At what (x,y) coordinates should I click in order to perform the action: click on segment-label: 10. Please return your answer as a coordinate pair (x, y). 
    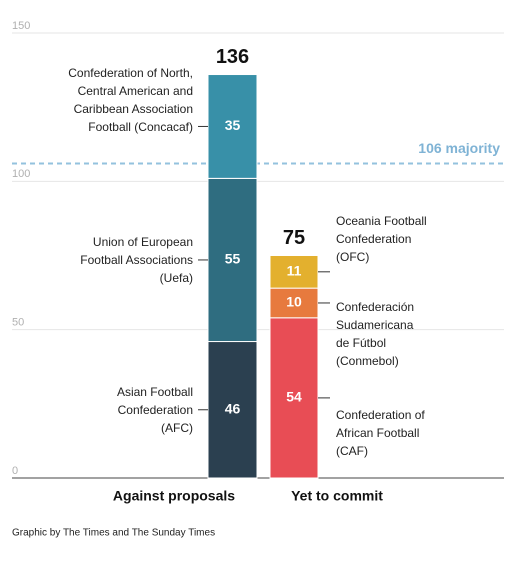
    Looking at the image, I should click on (294, 302).